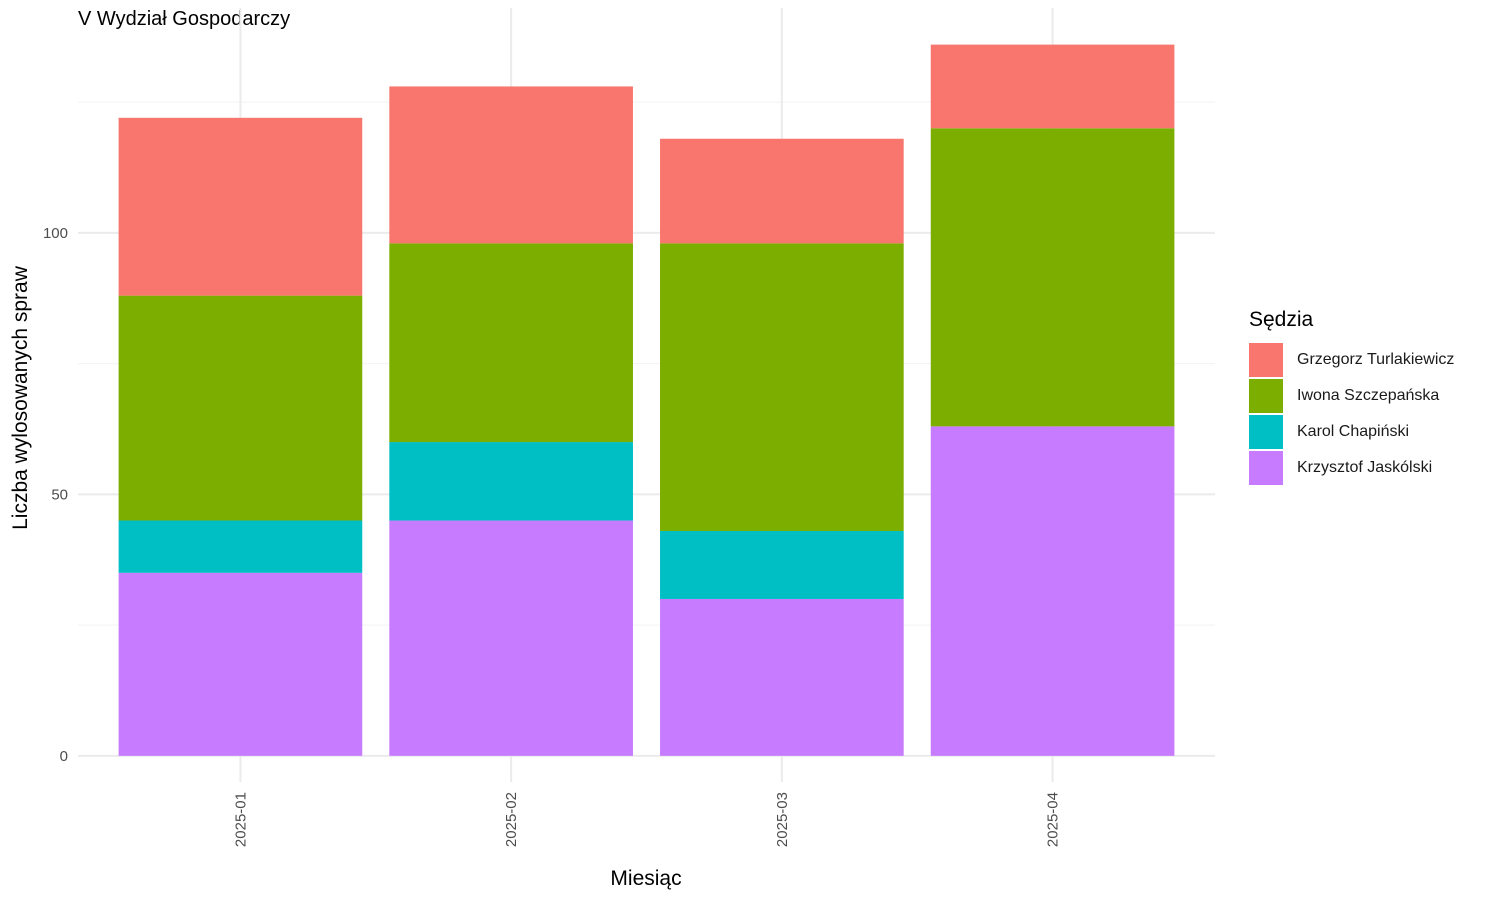  I want to click on legend-item: Karol Chapiński, so click(1351, 432).